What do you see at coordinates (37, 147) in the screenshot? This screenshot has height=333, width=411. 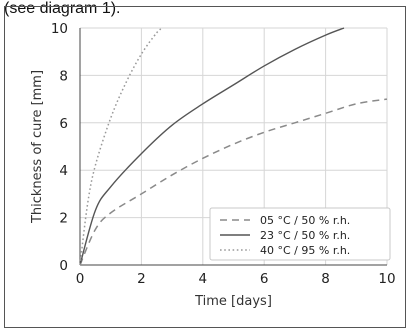 I see `y-axis-label: Thickness of cure [mm]` at bounding box center [37, 147].